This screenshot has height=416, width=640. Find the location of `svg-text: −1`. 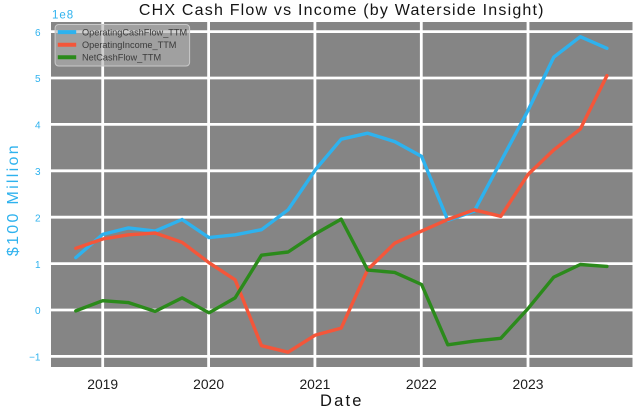

svg-text: −1 is located at coordinates (35, 358).